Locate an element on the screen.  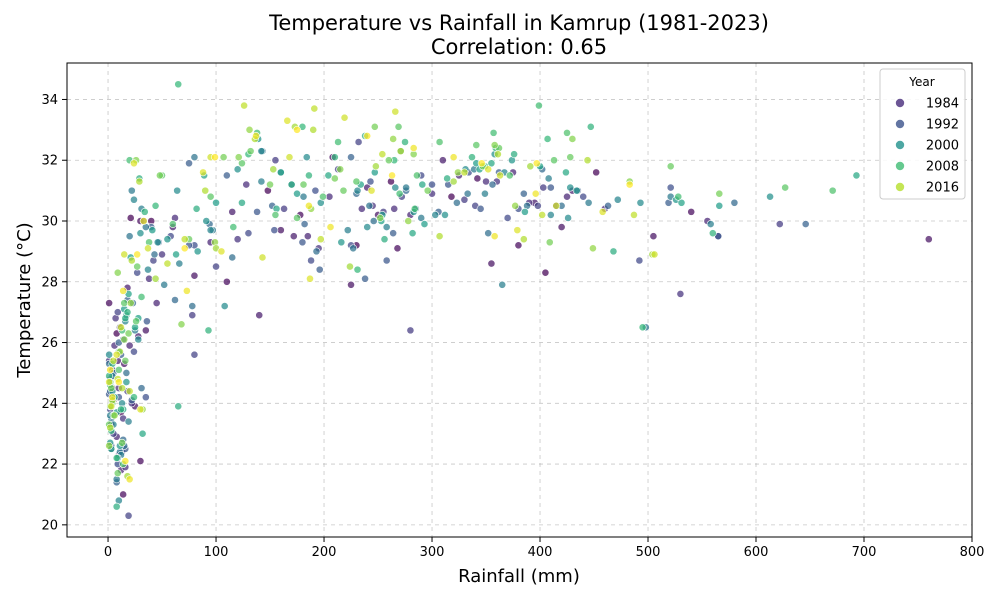
x-tick-label: 400 is located at coordinates (540, 552).